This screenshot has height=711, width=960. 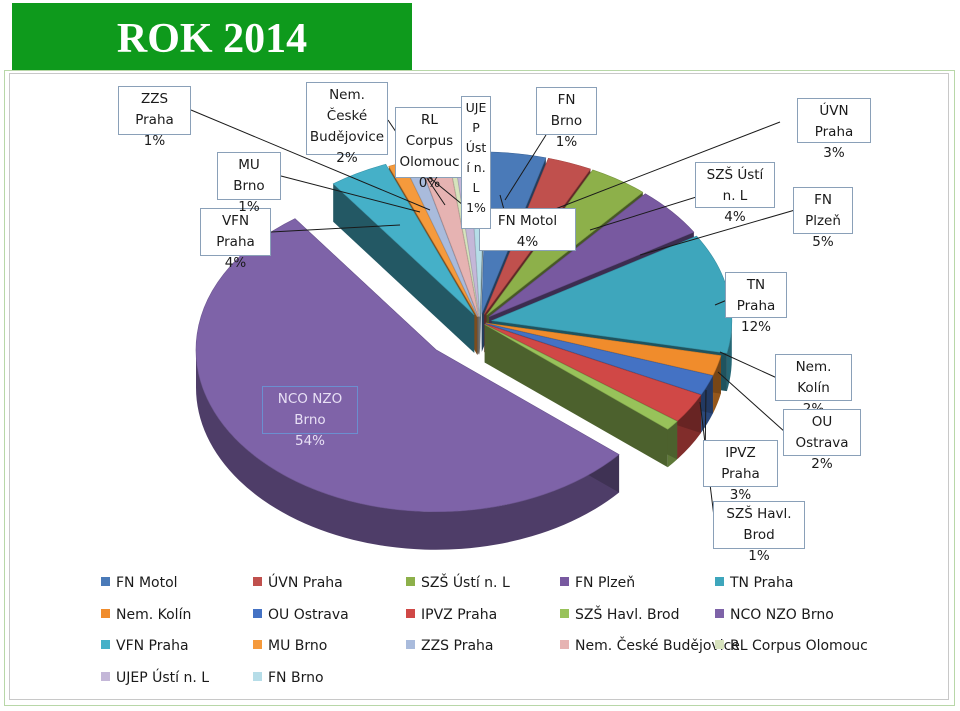 I want to click on data-label-14: RL Corpus Olomouc 0%, so click(x=429, y=149).